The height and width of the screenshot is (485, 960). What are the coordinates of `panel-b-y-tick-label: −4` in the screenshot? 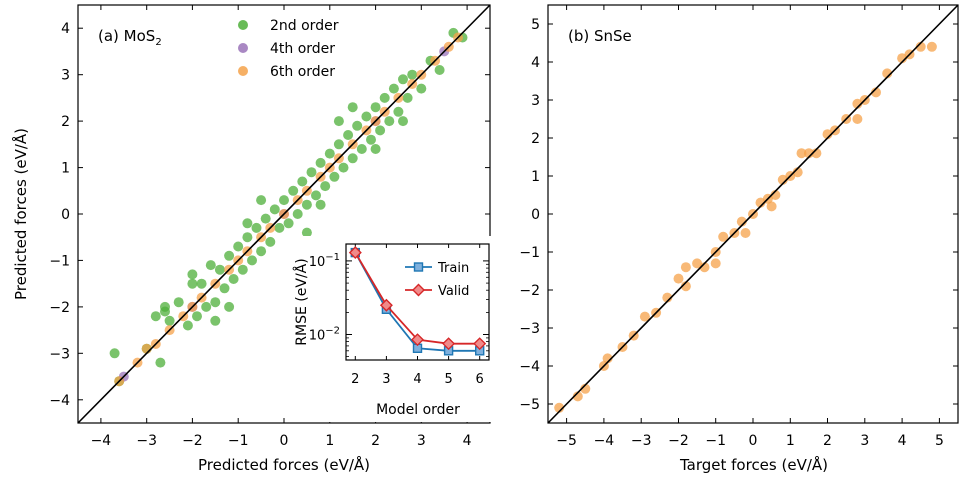 It's located at (529, 367).